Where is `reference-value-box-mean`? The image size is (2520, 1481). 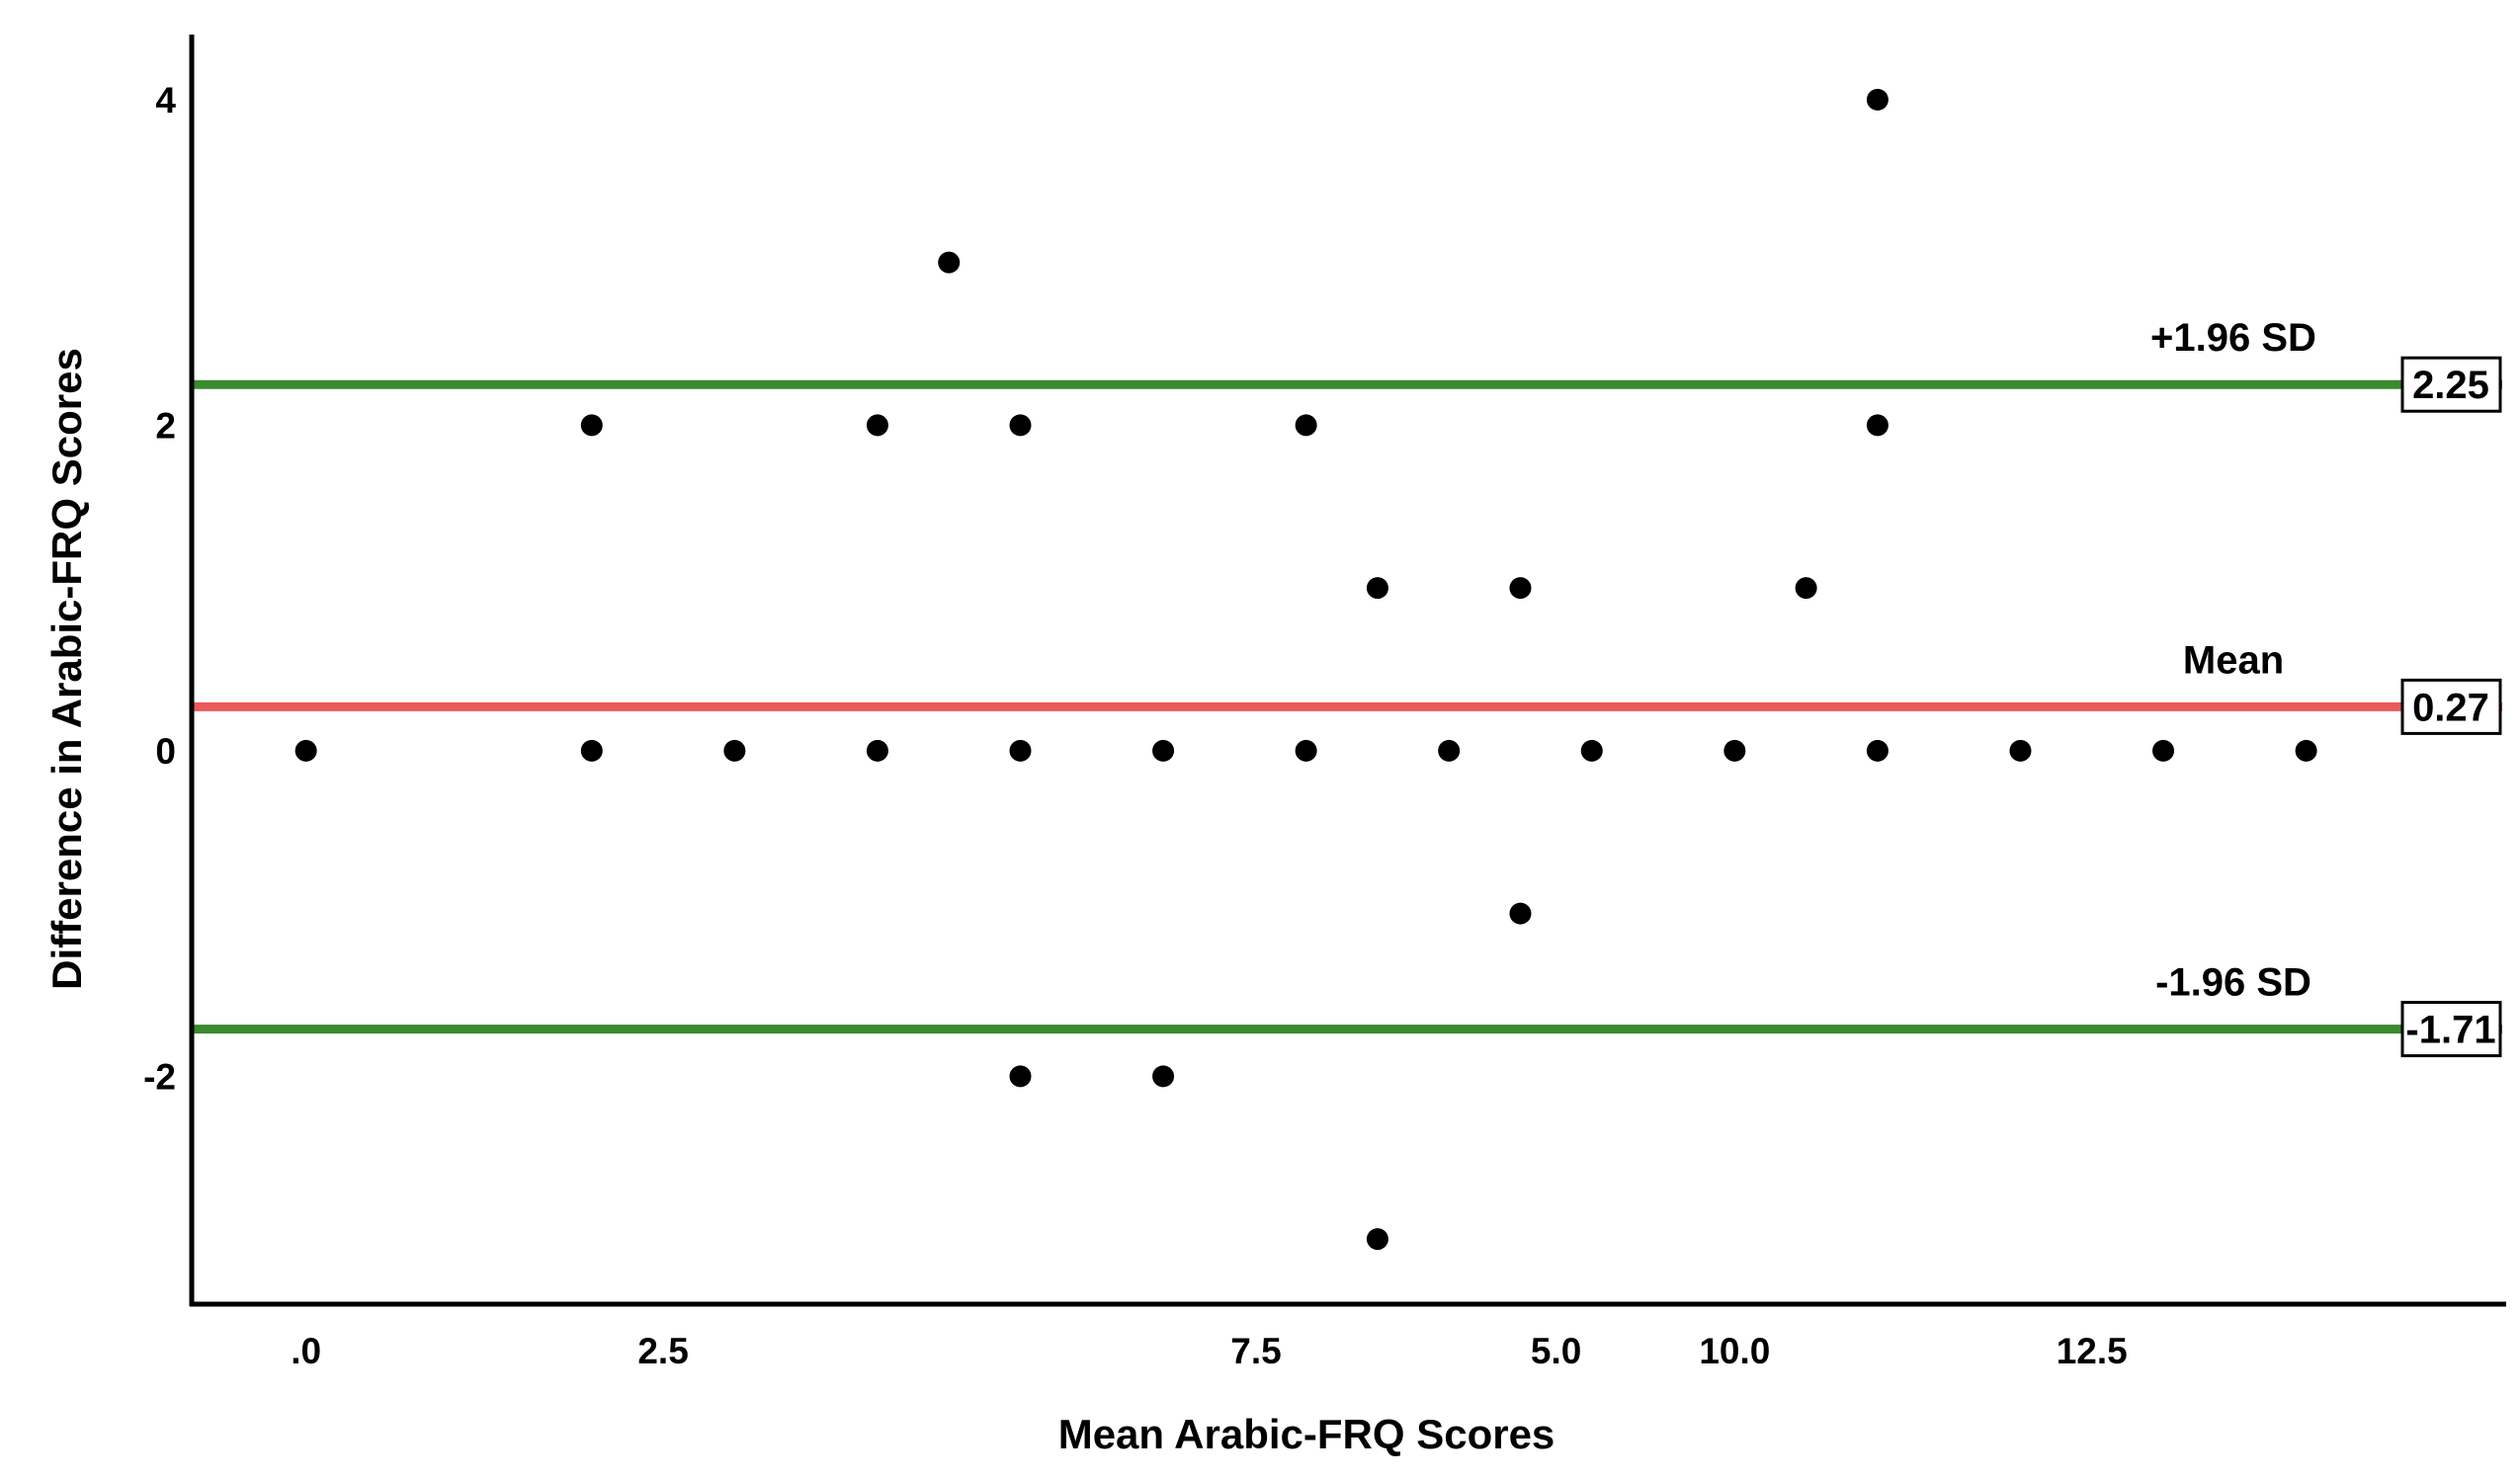 reference-value-box-mean is located at coordinates (2451, 707).